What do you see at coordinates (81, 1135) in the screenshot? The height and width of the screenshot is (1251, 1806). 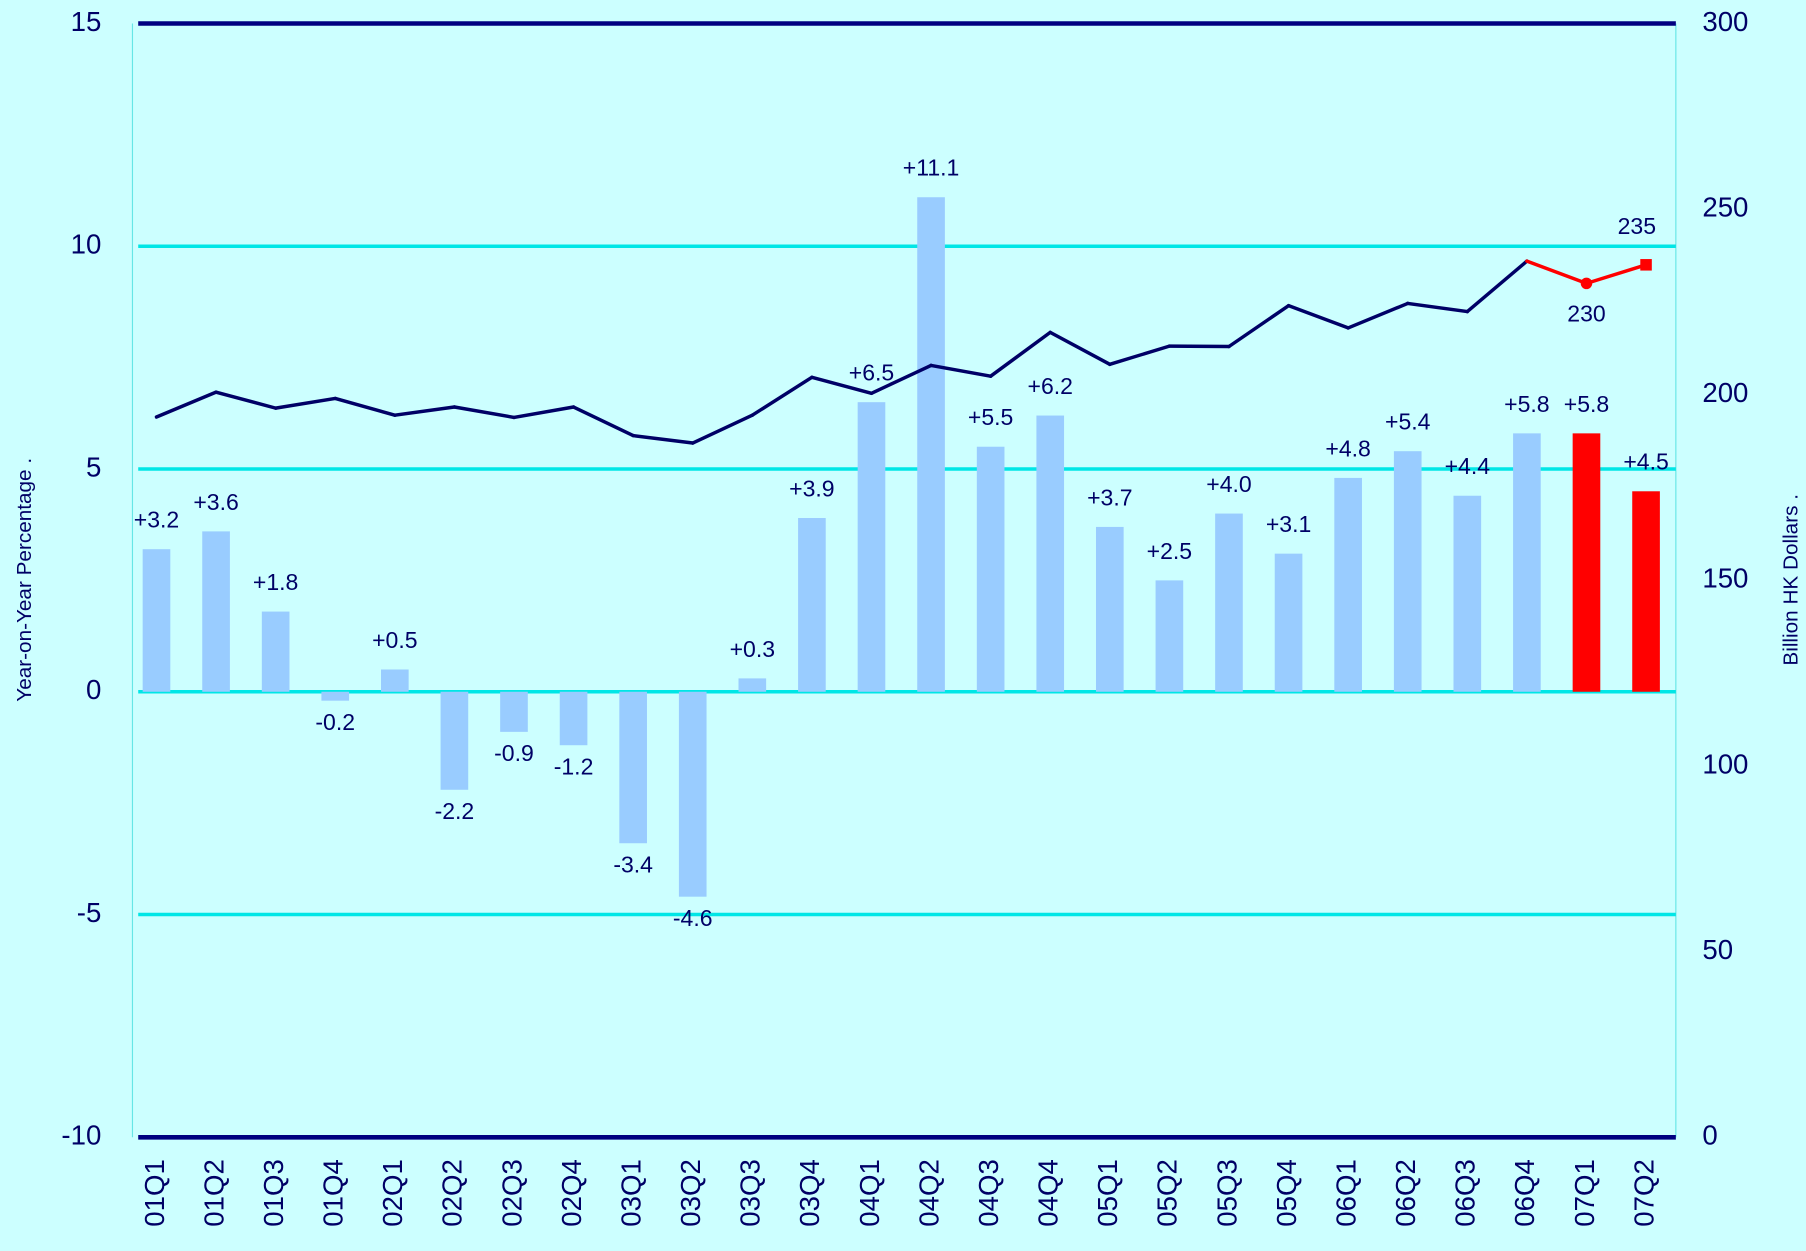 I see `y-tick-label: -10` at bounding box center [81, 1135].